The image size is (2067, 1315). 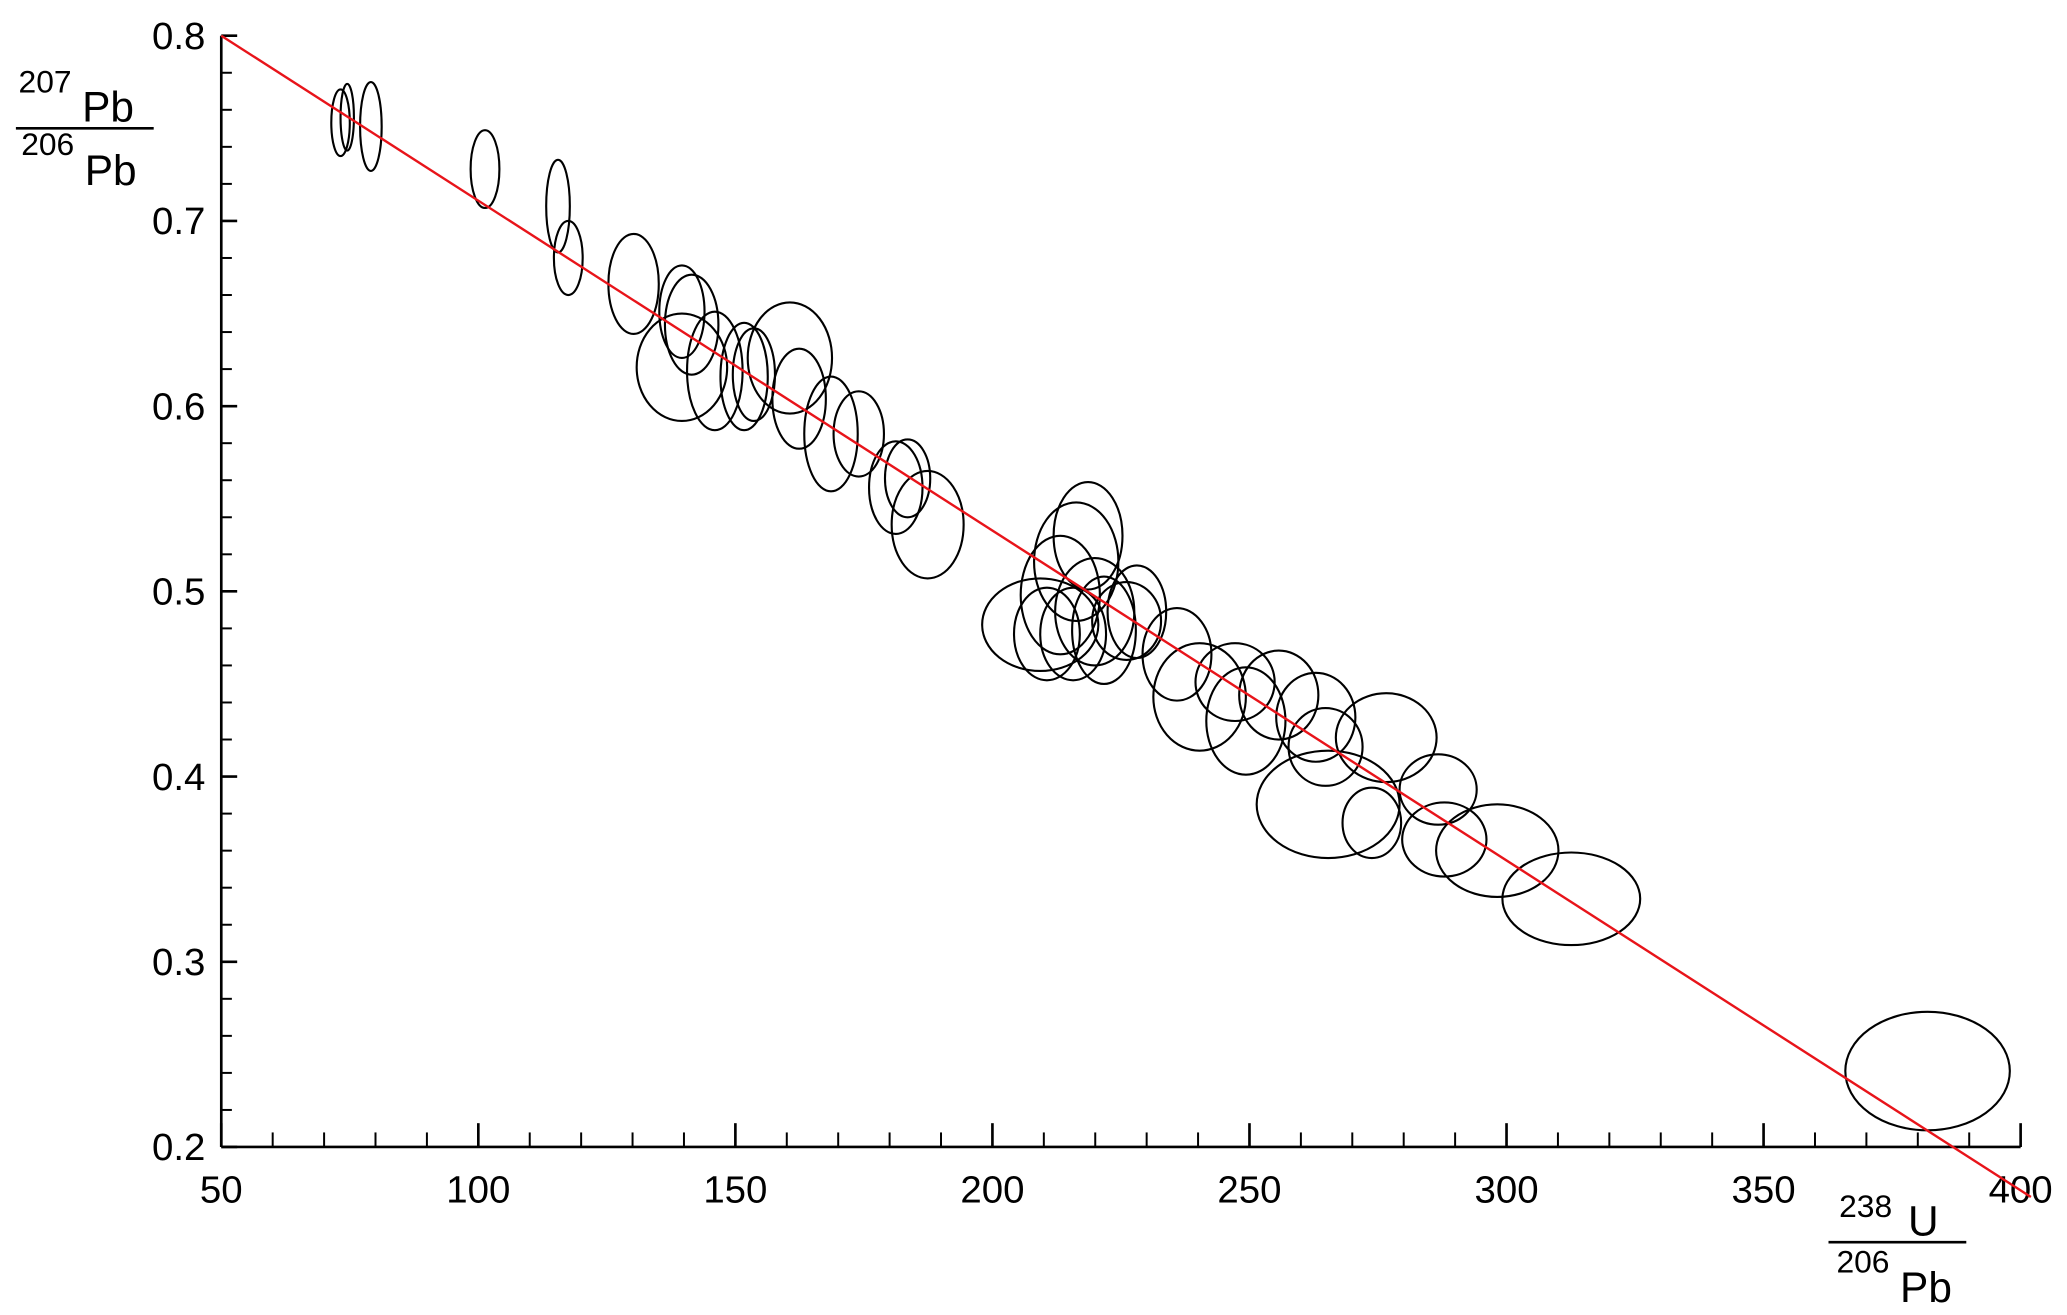 I want to click on y-tick-label: 0.8, so click(x=178, y=36).